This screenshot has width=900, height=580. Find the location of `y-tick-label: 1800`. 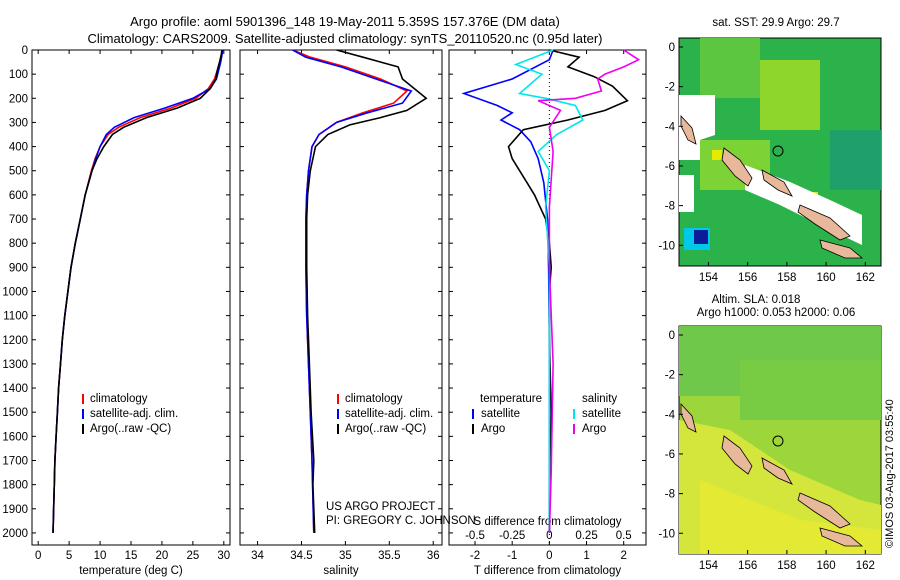

y-tick-label: 1800 is located at coordinates (15, 486).